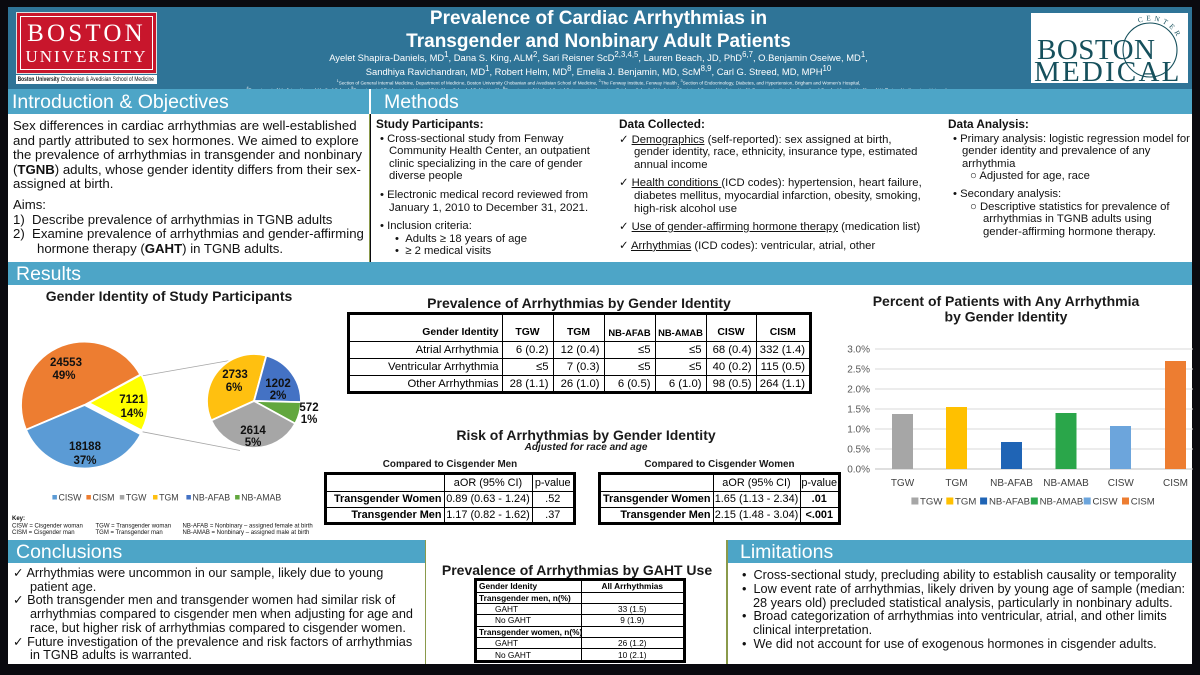 This screenshot has width=1200, height=675. I want to click on svg-text: 2614, so click(253, 431).